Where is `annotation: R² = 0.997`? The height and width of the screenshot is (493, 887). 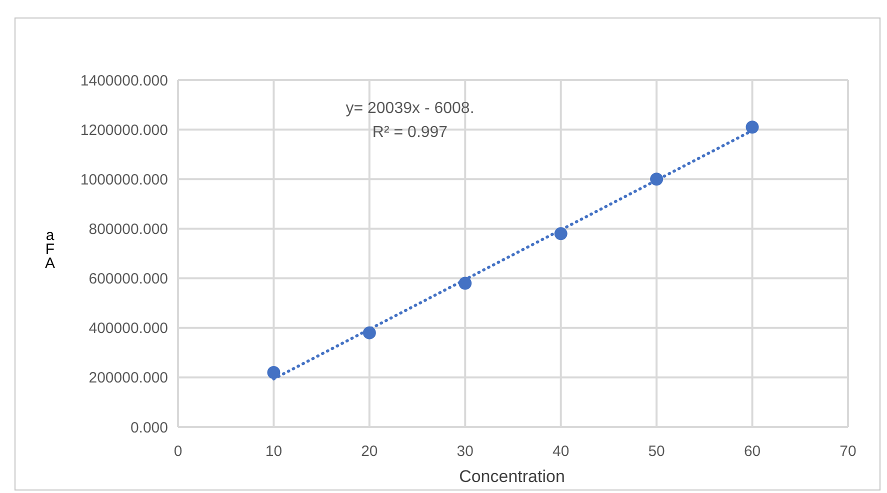
annotation: R² = 0.997 is located at coordinates (410, 132).